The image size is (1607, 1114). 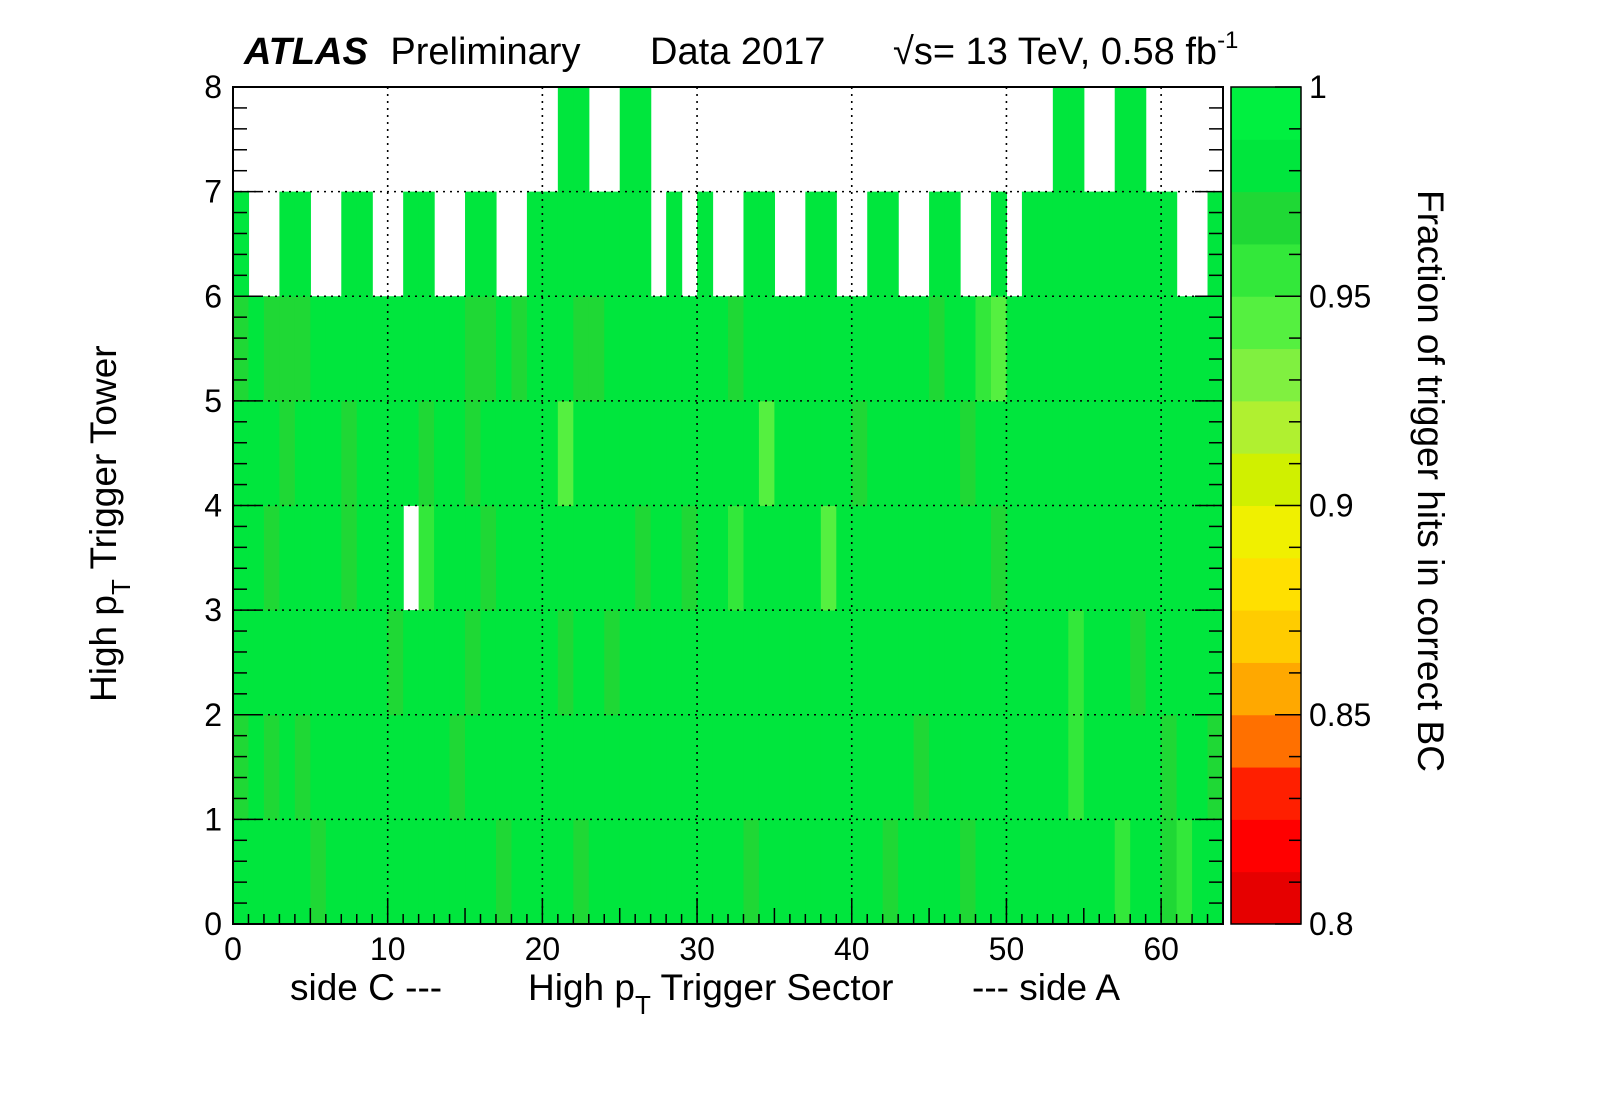 What do you see at coordinates (1318, 87) in the screenshot?
I see `z-tick-label: 1` at bounding box center [1318, 87].